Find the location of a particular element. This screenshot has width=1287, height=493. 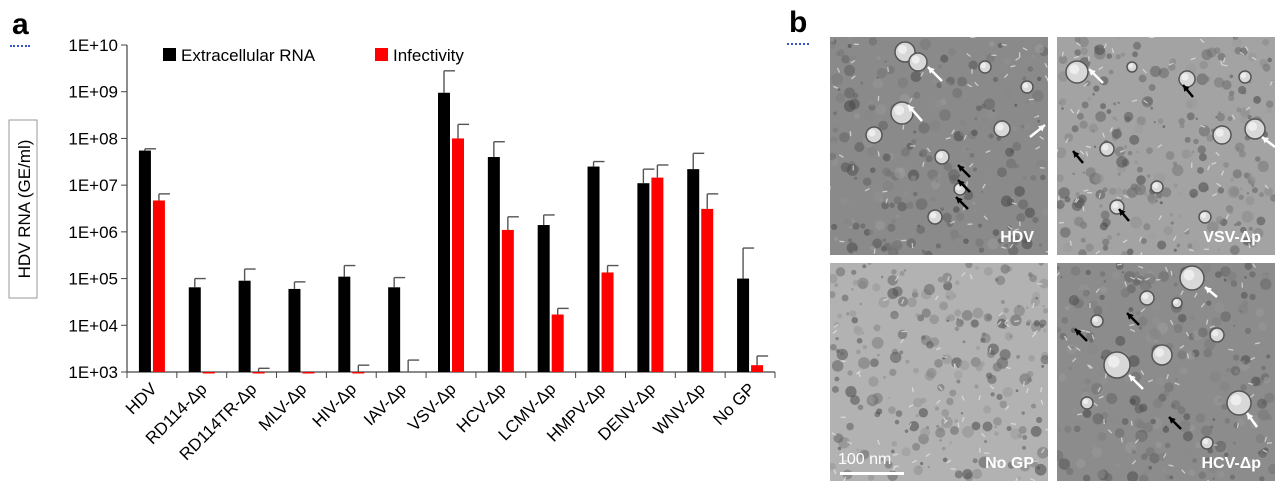

y-tick-label: 1E+09 is located at coordinates (93, 92).